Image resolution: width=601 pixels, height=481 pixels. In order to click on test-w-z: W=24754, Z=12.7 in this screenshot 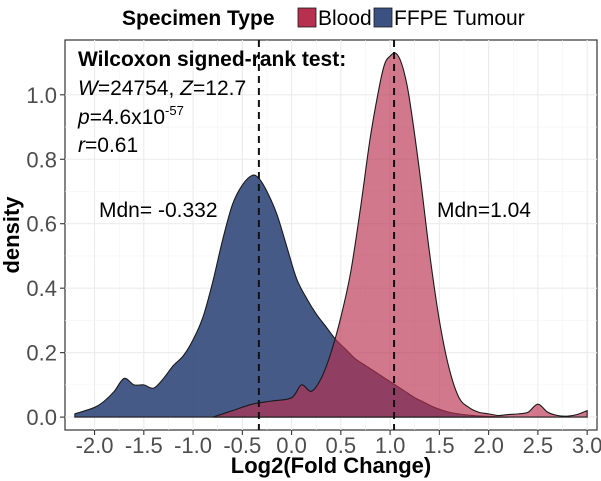, I will do `click(162, 88)`.